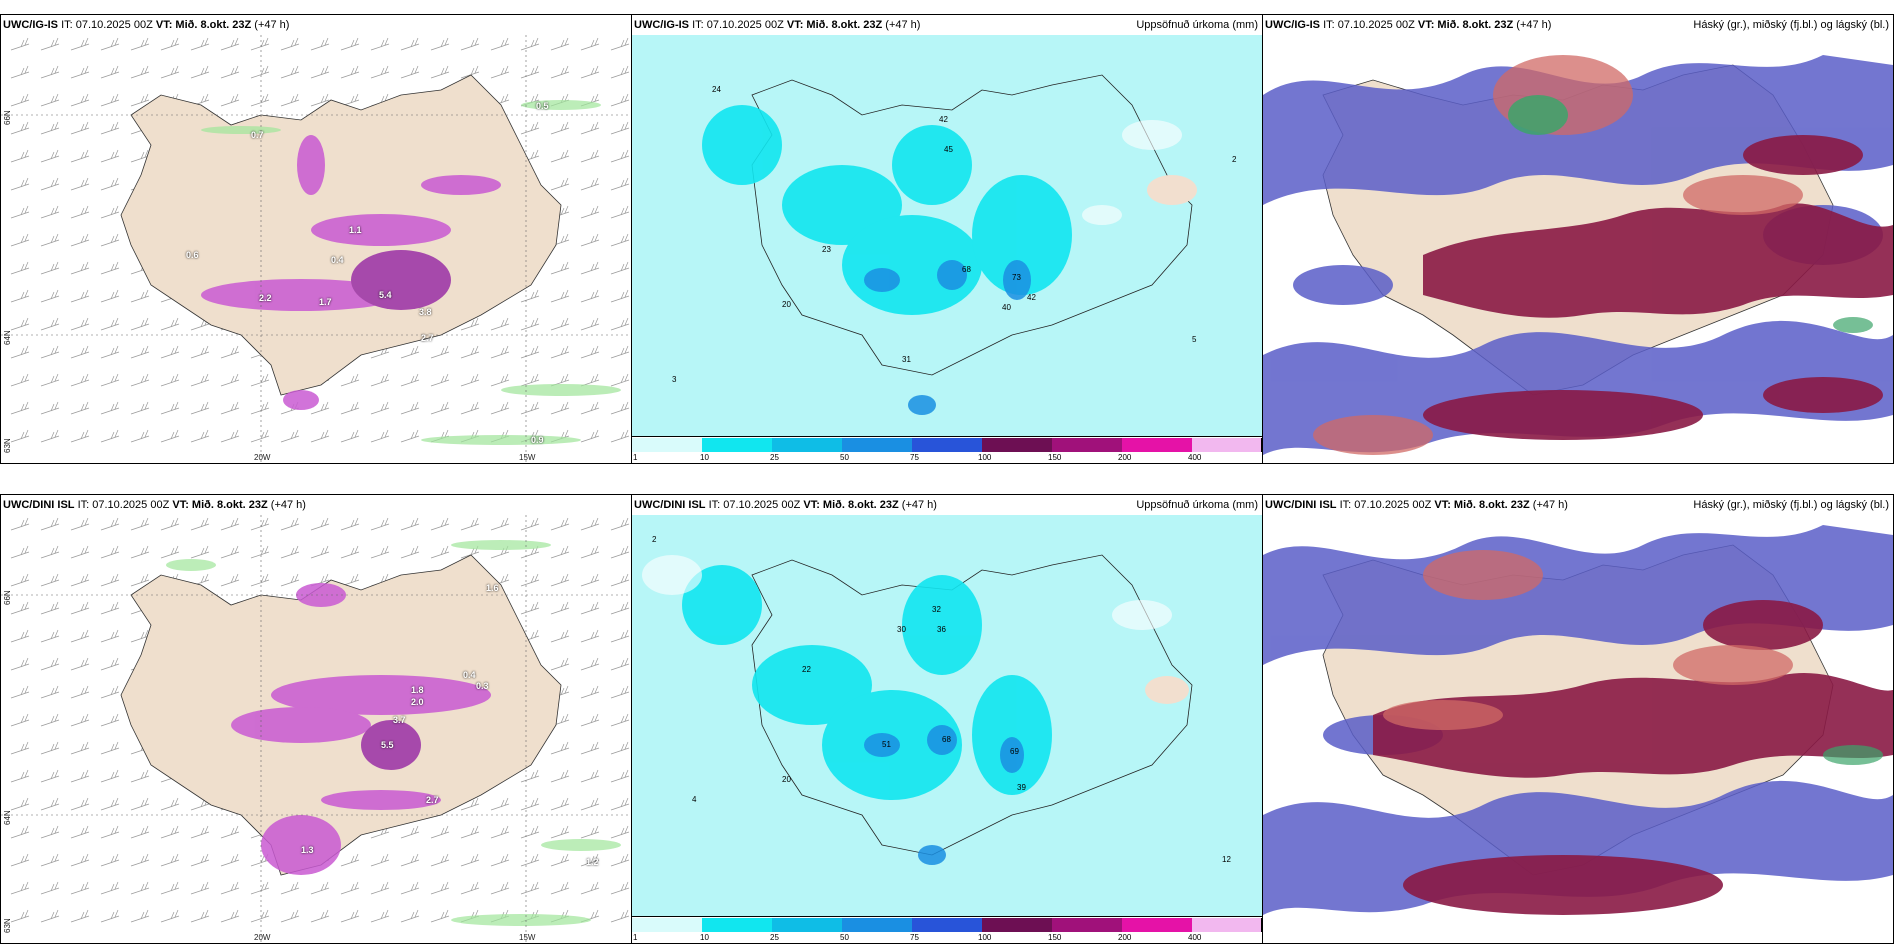 The image size is (1900, 950). What do you see at coordinates (1125, 457) in the screenshot?
I see `colorbar-tick: 200` at bounding box center [1125, 457].